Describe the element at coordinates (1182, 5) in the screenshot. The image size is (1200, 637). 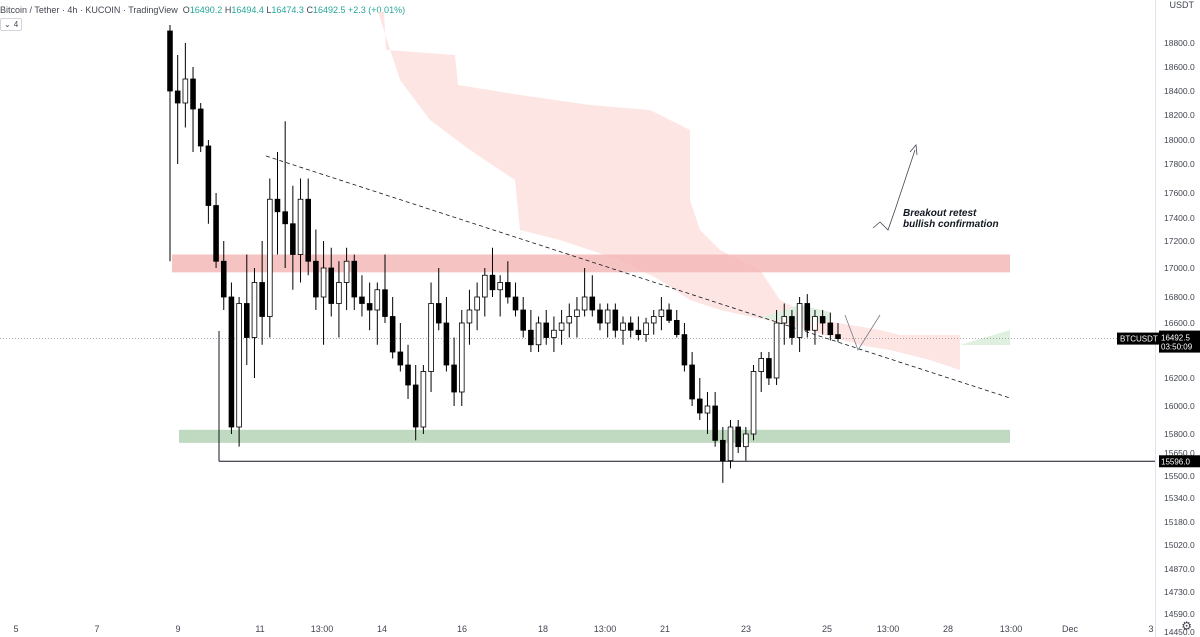
I see `currency-label: USDT` at that location.